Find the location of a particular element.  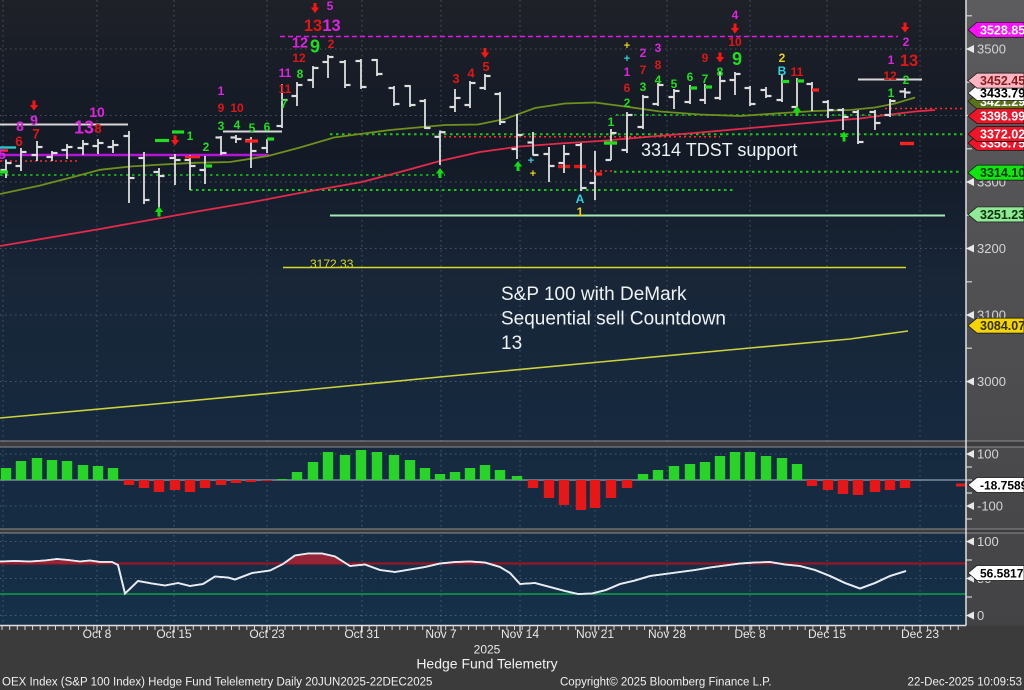

svg-text: A is located at coordinates (580, 199).